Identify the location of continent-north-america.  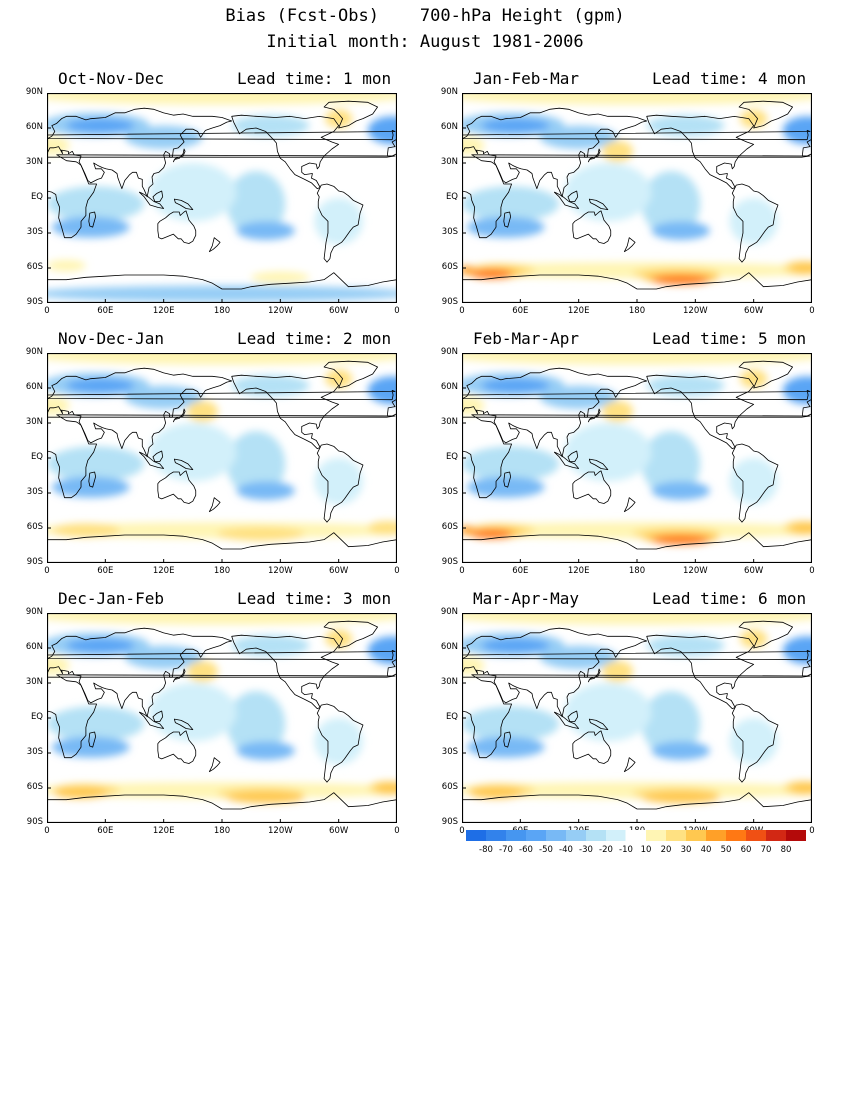
(700, 152).